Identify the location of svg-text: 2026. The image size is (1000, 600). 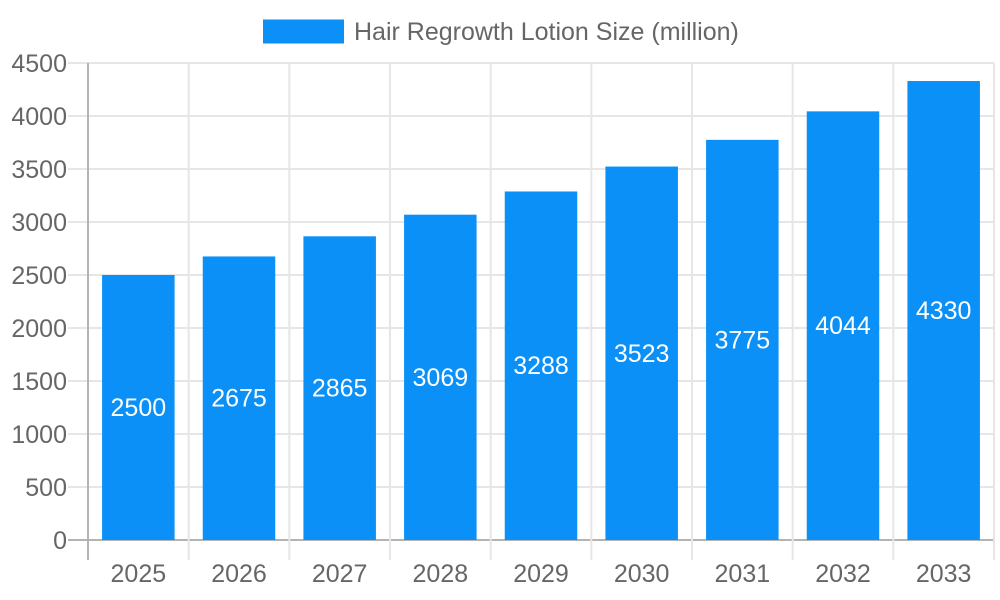
(239, 574).